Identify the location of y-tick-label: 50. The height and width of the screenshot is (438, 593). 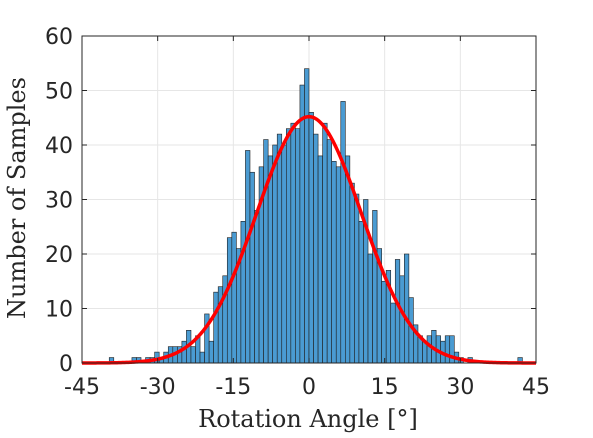
(59, 92).